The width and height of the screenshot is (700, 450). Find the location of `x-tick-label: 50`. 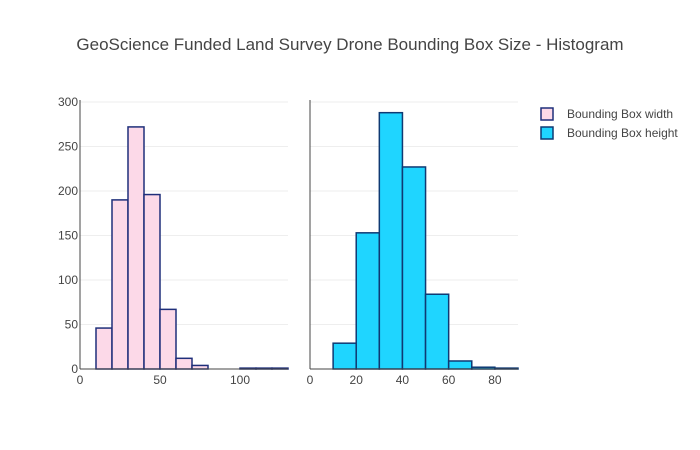

x-tick-label: 50 is located at coordinates (160, 380).